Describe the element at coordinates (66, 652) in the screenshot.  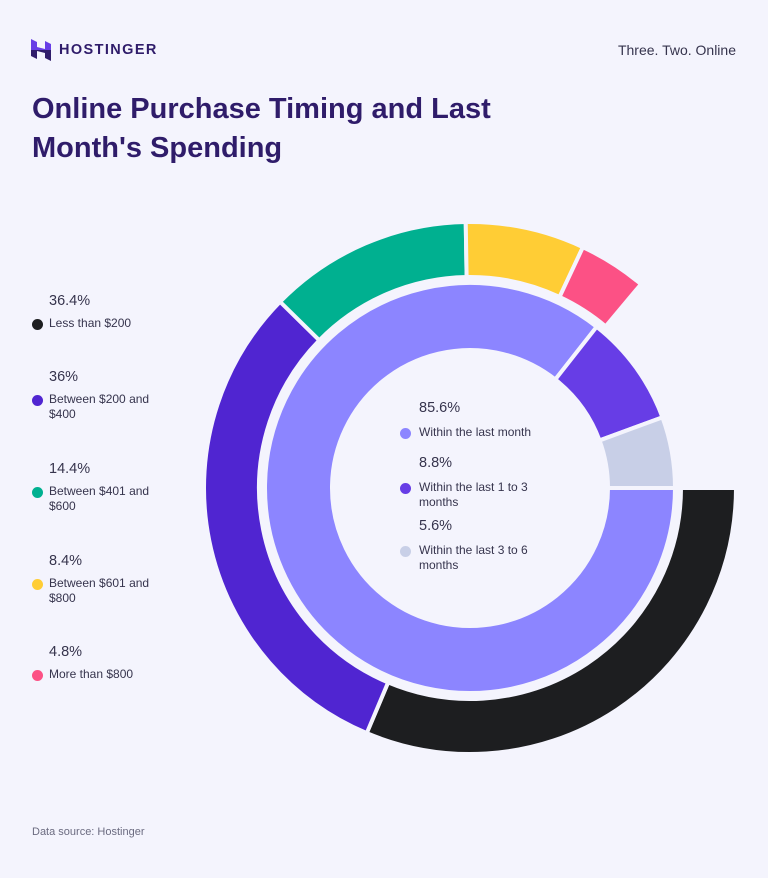
I see `legend-percent: 4.8%` at that location.